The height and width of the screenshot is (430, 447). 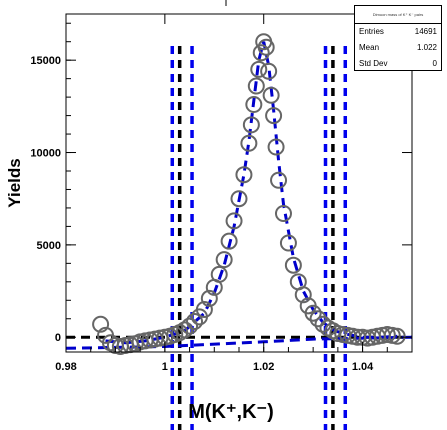 What do you see at coordinates (373, 63) in the screenshot?
I see `stats-label: Std Dev` at bounding box center [373, 63].